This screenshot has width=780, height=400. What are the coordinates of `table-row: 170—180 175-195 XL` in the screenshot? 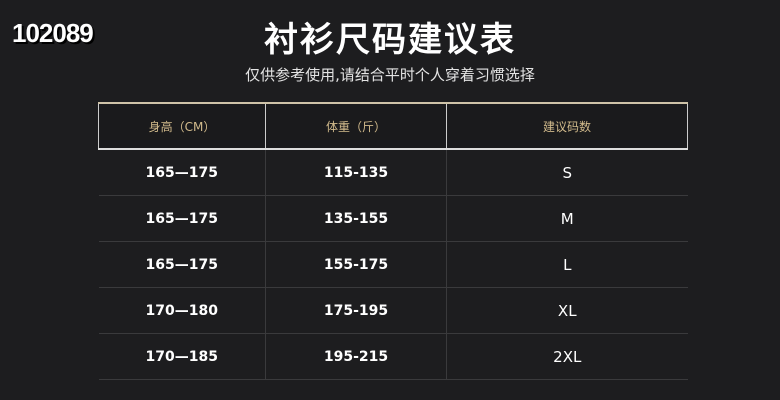 It's located at (393, 310).